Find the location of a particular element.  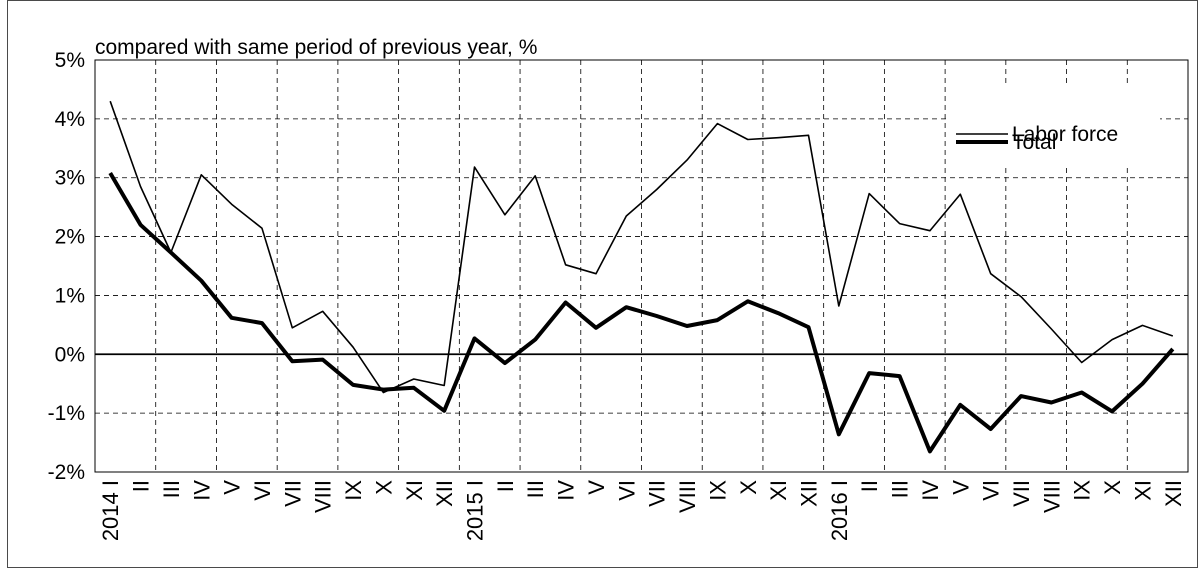

y-tick-label: 4% is located at coordinates (70, 119).